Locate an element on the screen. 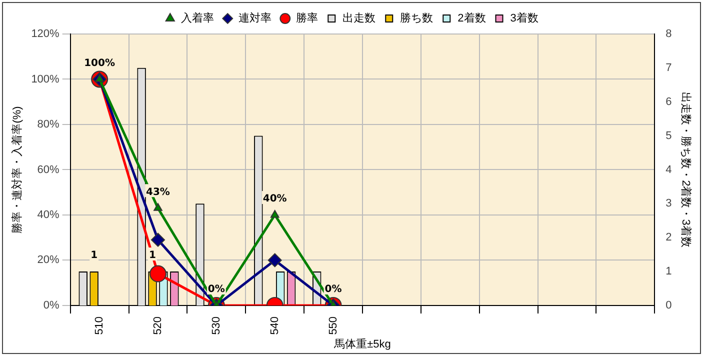 The width and height of the screenshot is (703, 356). y2-tick-label: 0 is located at coordinates (669, 305).